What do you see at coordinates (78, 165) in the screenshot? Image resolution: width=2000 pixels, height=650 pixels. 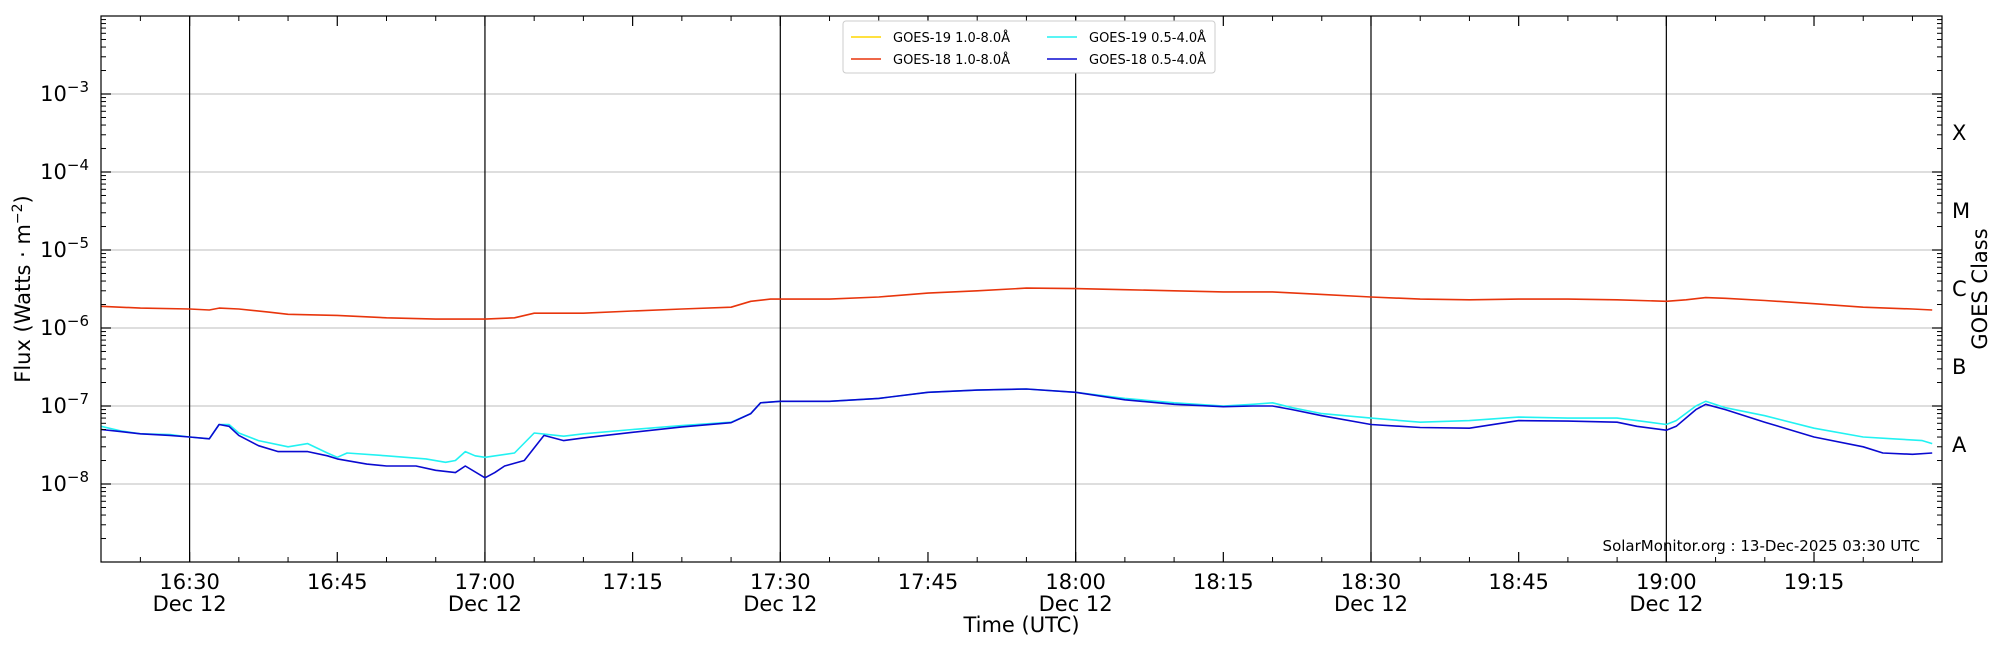 I see `y-tick-exponent: −4` at bounding box center [78, 165].